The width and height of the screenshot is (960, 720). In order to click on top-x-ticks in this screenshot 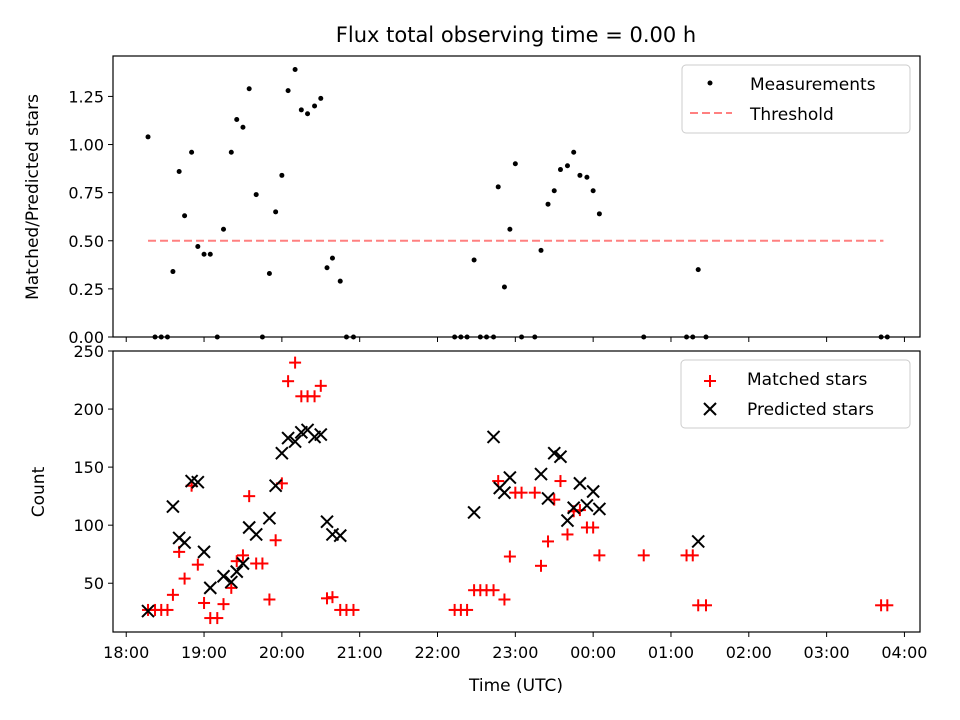, I will do `click(515, 339)`.